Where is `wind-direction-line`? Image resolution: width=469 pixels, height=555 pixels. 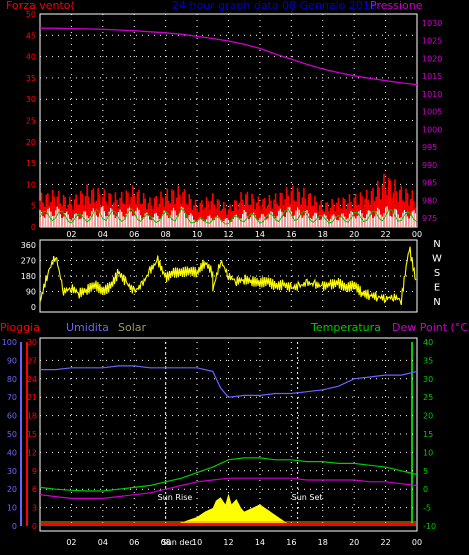 wind-direction-line is located at coordinates (228, 276).